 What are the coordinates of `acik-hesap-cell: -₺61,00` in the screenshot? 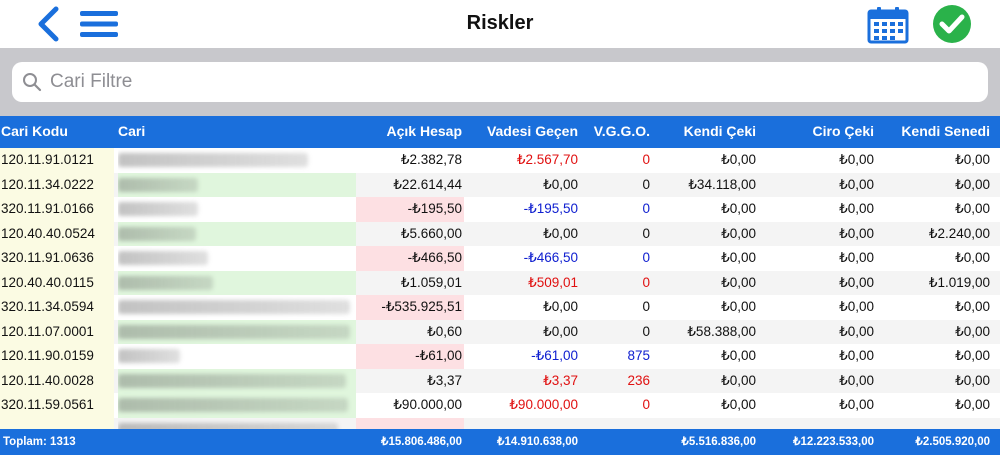 It's located at (410, 356).